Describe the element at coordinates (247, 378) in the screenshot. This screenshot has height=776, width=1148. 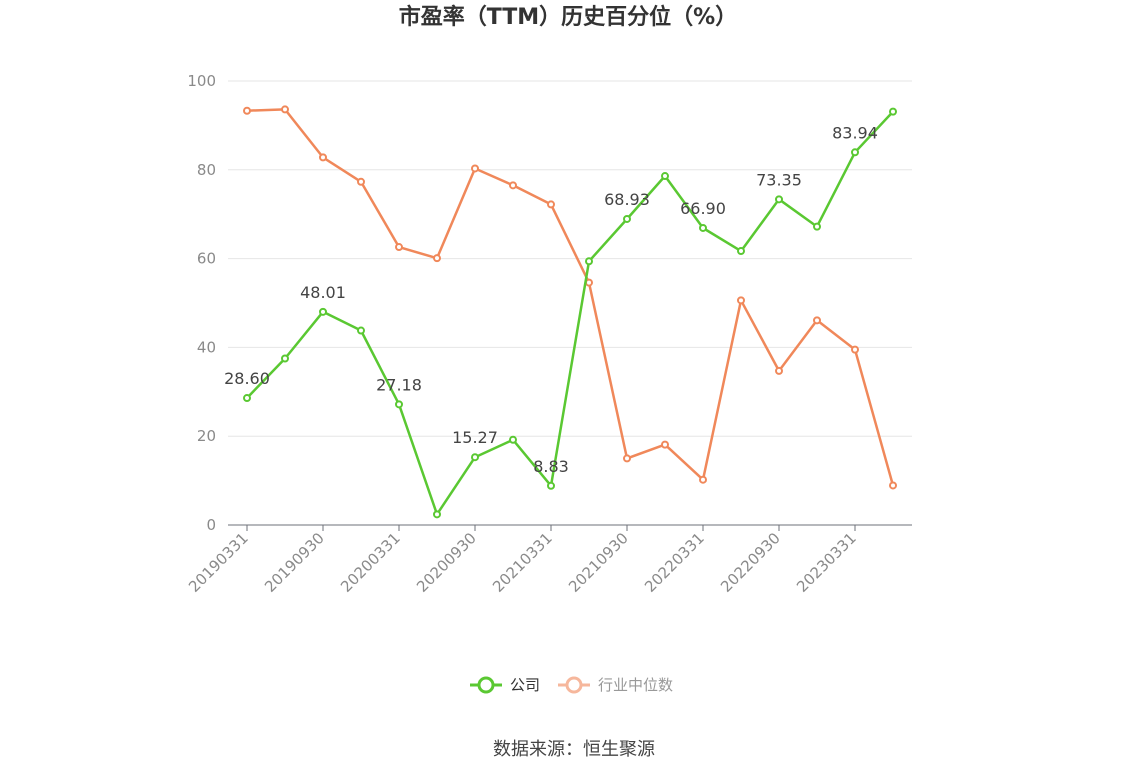
I see `data-label-company: 28.60` at that location.